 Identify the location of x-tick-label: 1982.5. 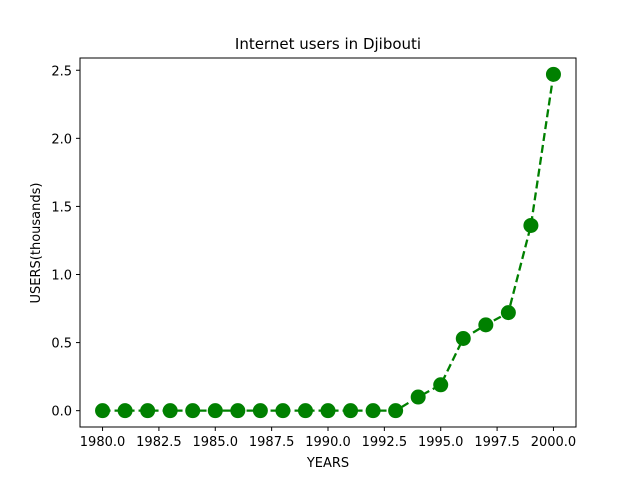
(159, 442).